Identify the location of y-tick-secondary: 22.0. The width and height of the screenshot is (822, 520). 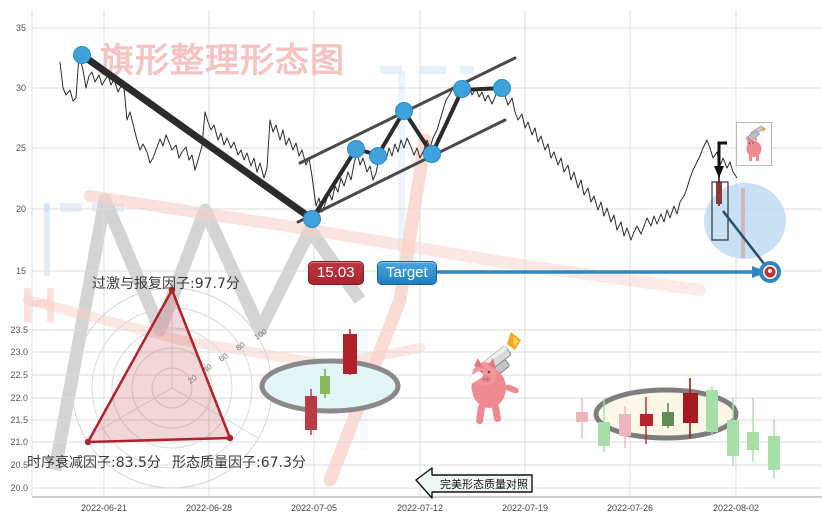
(19, 398).